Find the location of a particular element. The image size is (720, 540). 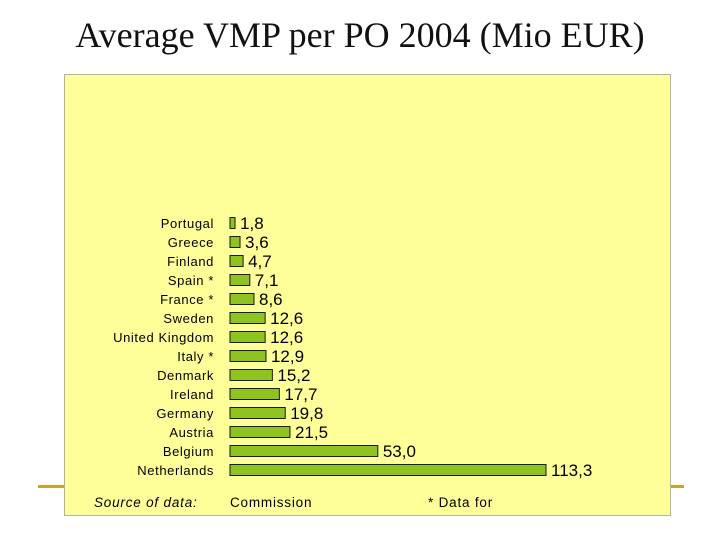

value-label: 4,7 is located at coordinates (260, 261).